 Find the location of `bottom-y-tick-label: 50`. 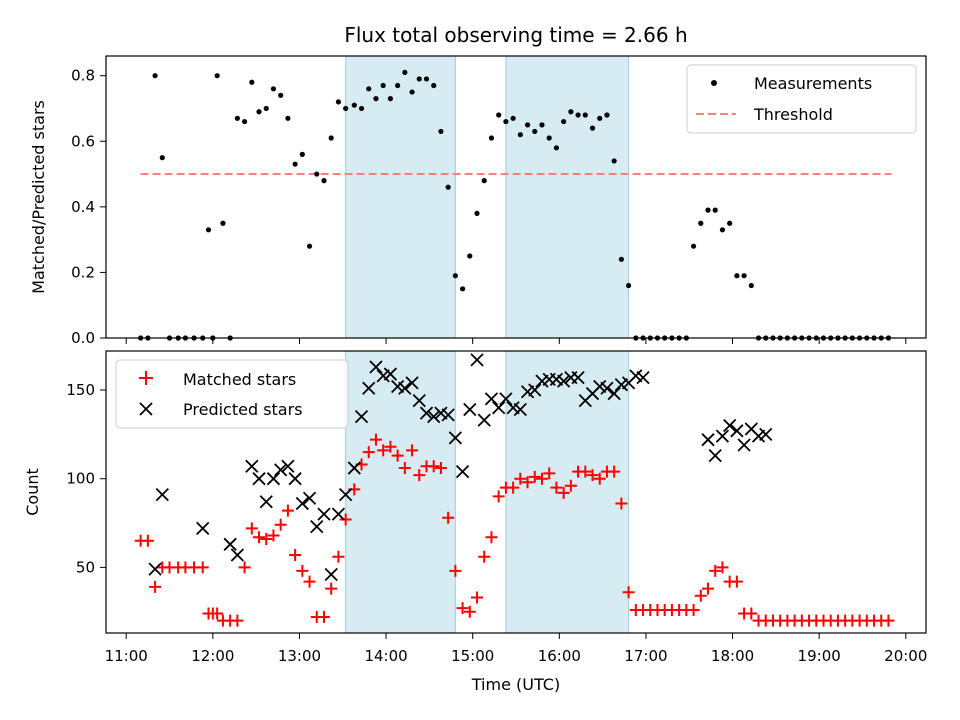

bottom-y-tick-label: 50 is located at coordinates (85, 567).